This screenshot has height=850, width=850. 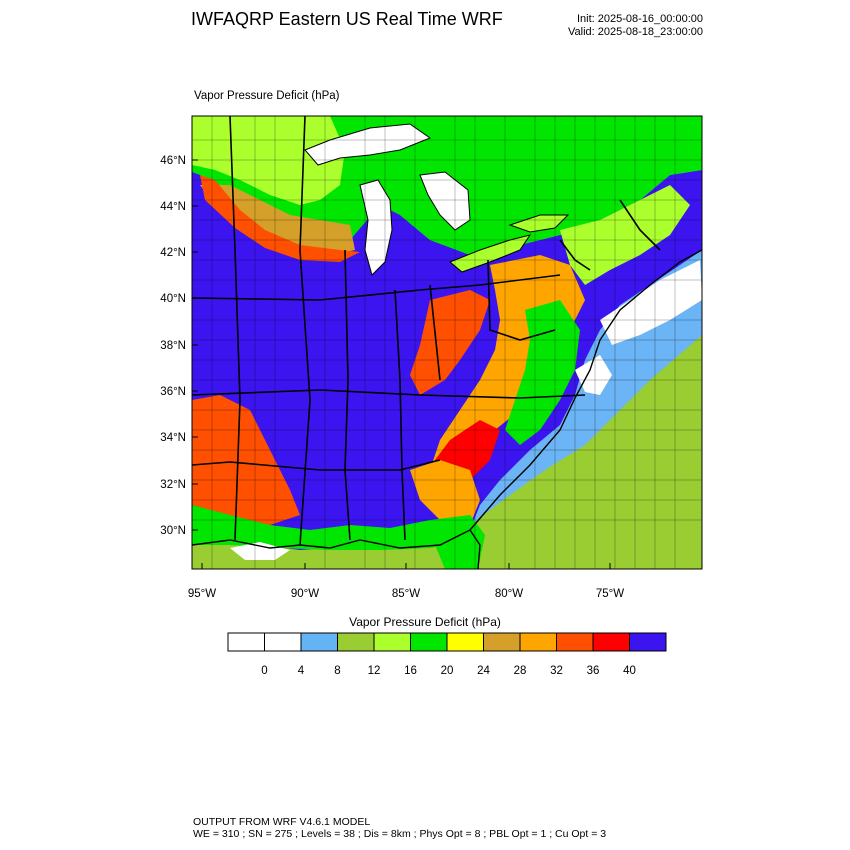 I want to click on chart-title: IWFAQRP Eastern US Real Time WRF, so click(x=347, y=19).